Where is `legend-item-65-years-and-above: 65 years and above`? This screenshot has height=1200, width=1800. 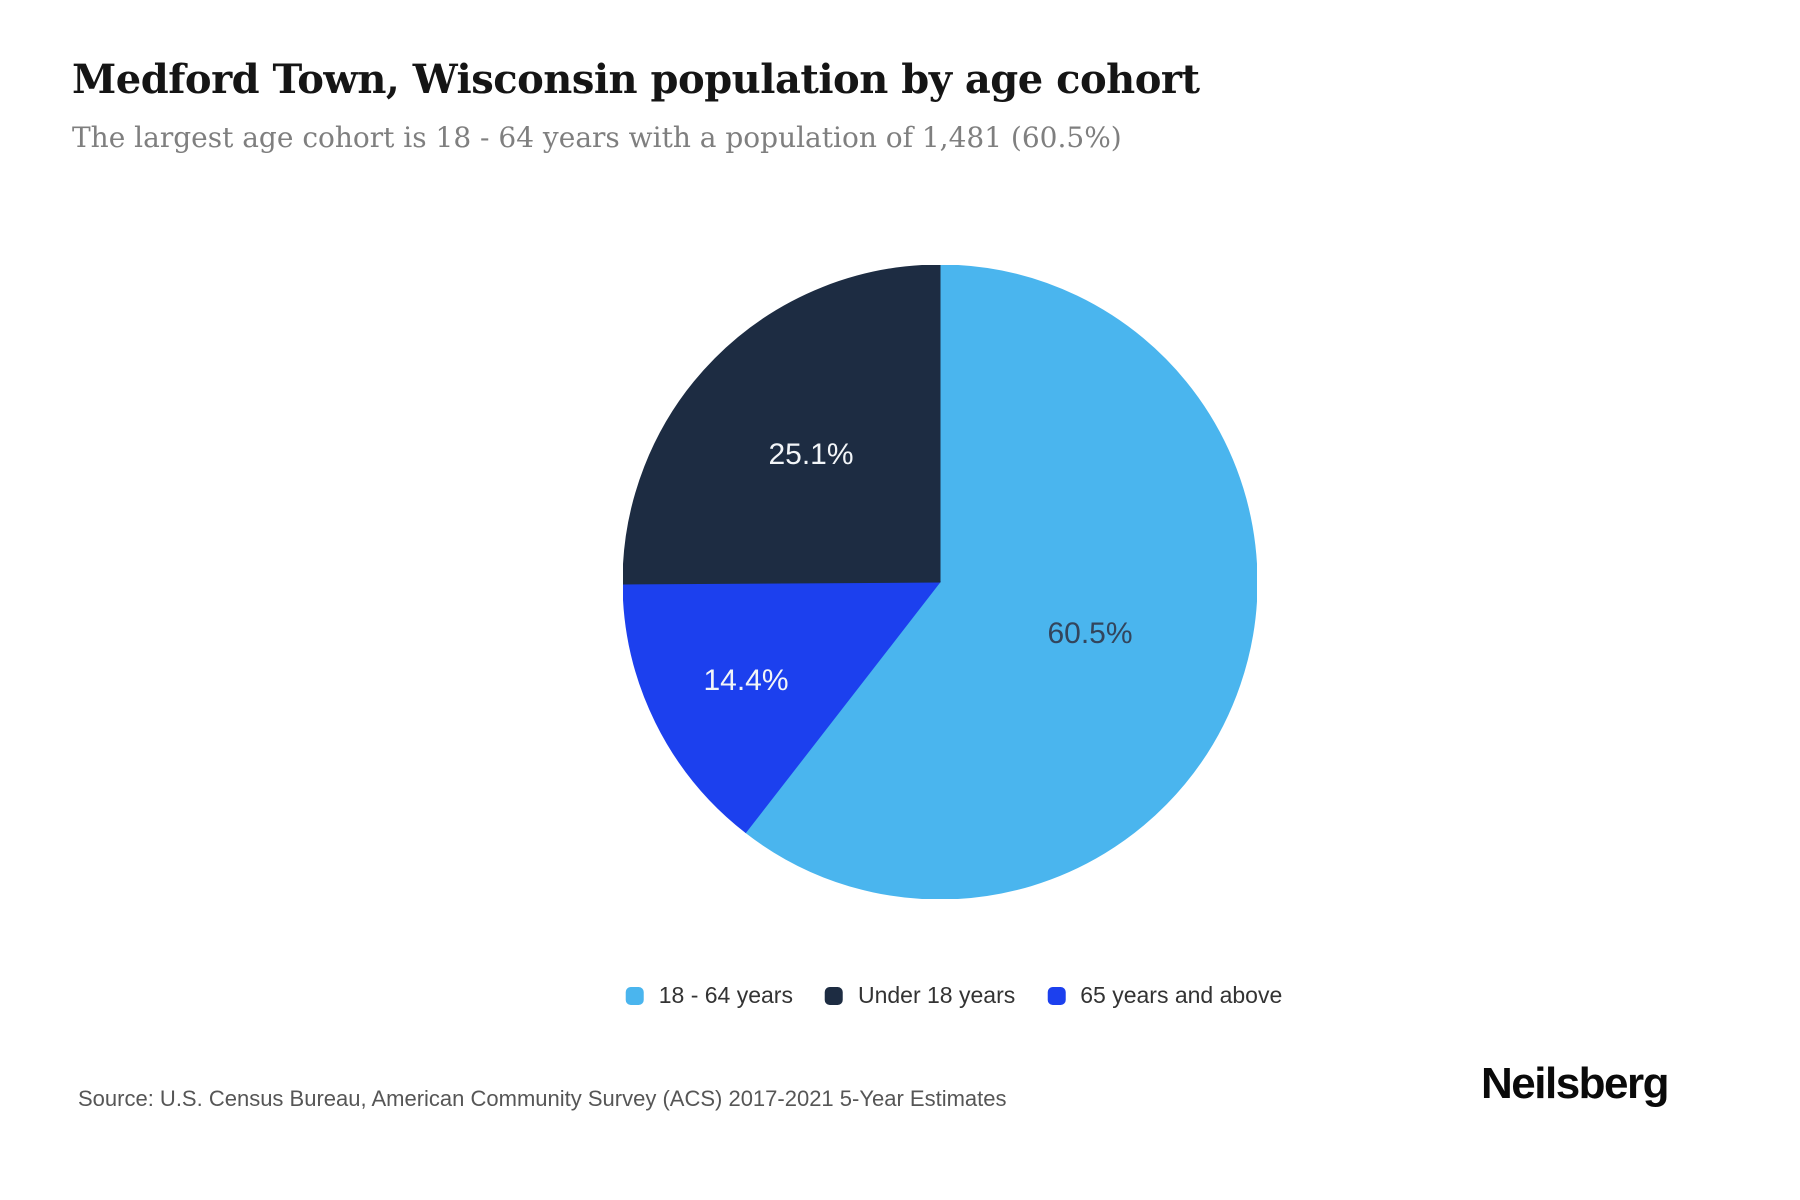
legend-item-65-years-and-above: 65 years and above is located at coordinates (1164, 995).